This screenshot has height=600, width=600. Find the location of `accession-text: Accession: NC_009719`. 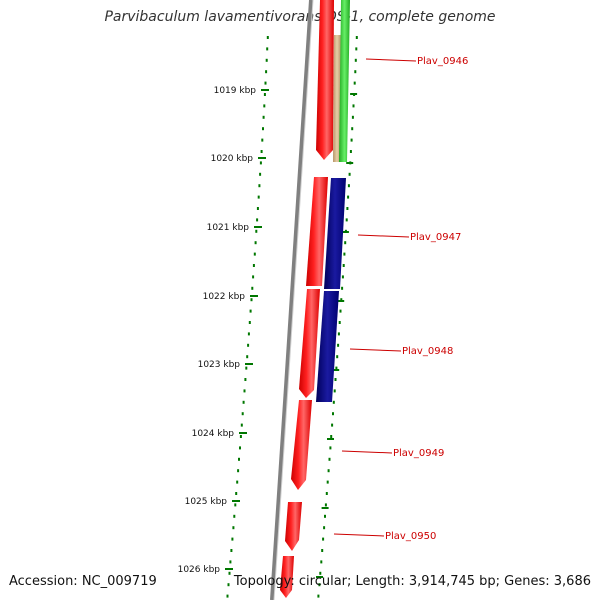

accession-text: Accession: NC_009719 is located at coordinates (83, 581).